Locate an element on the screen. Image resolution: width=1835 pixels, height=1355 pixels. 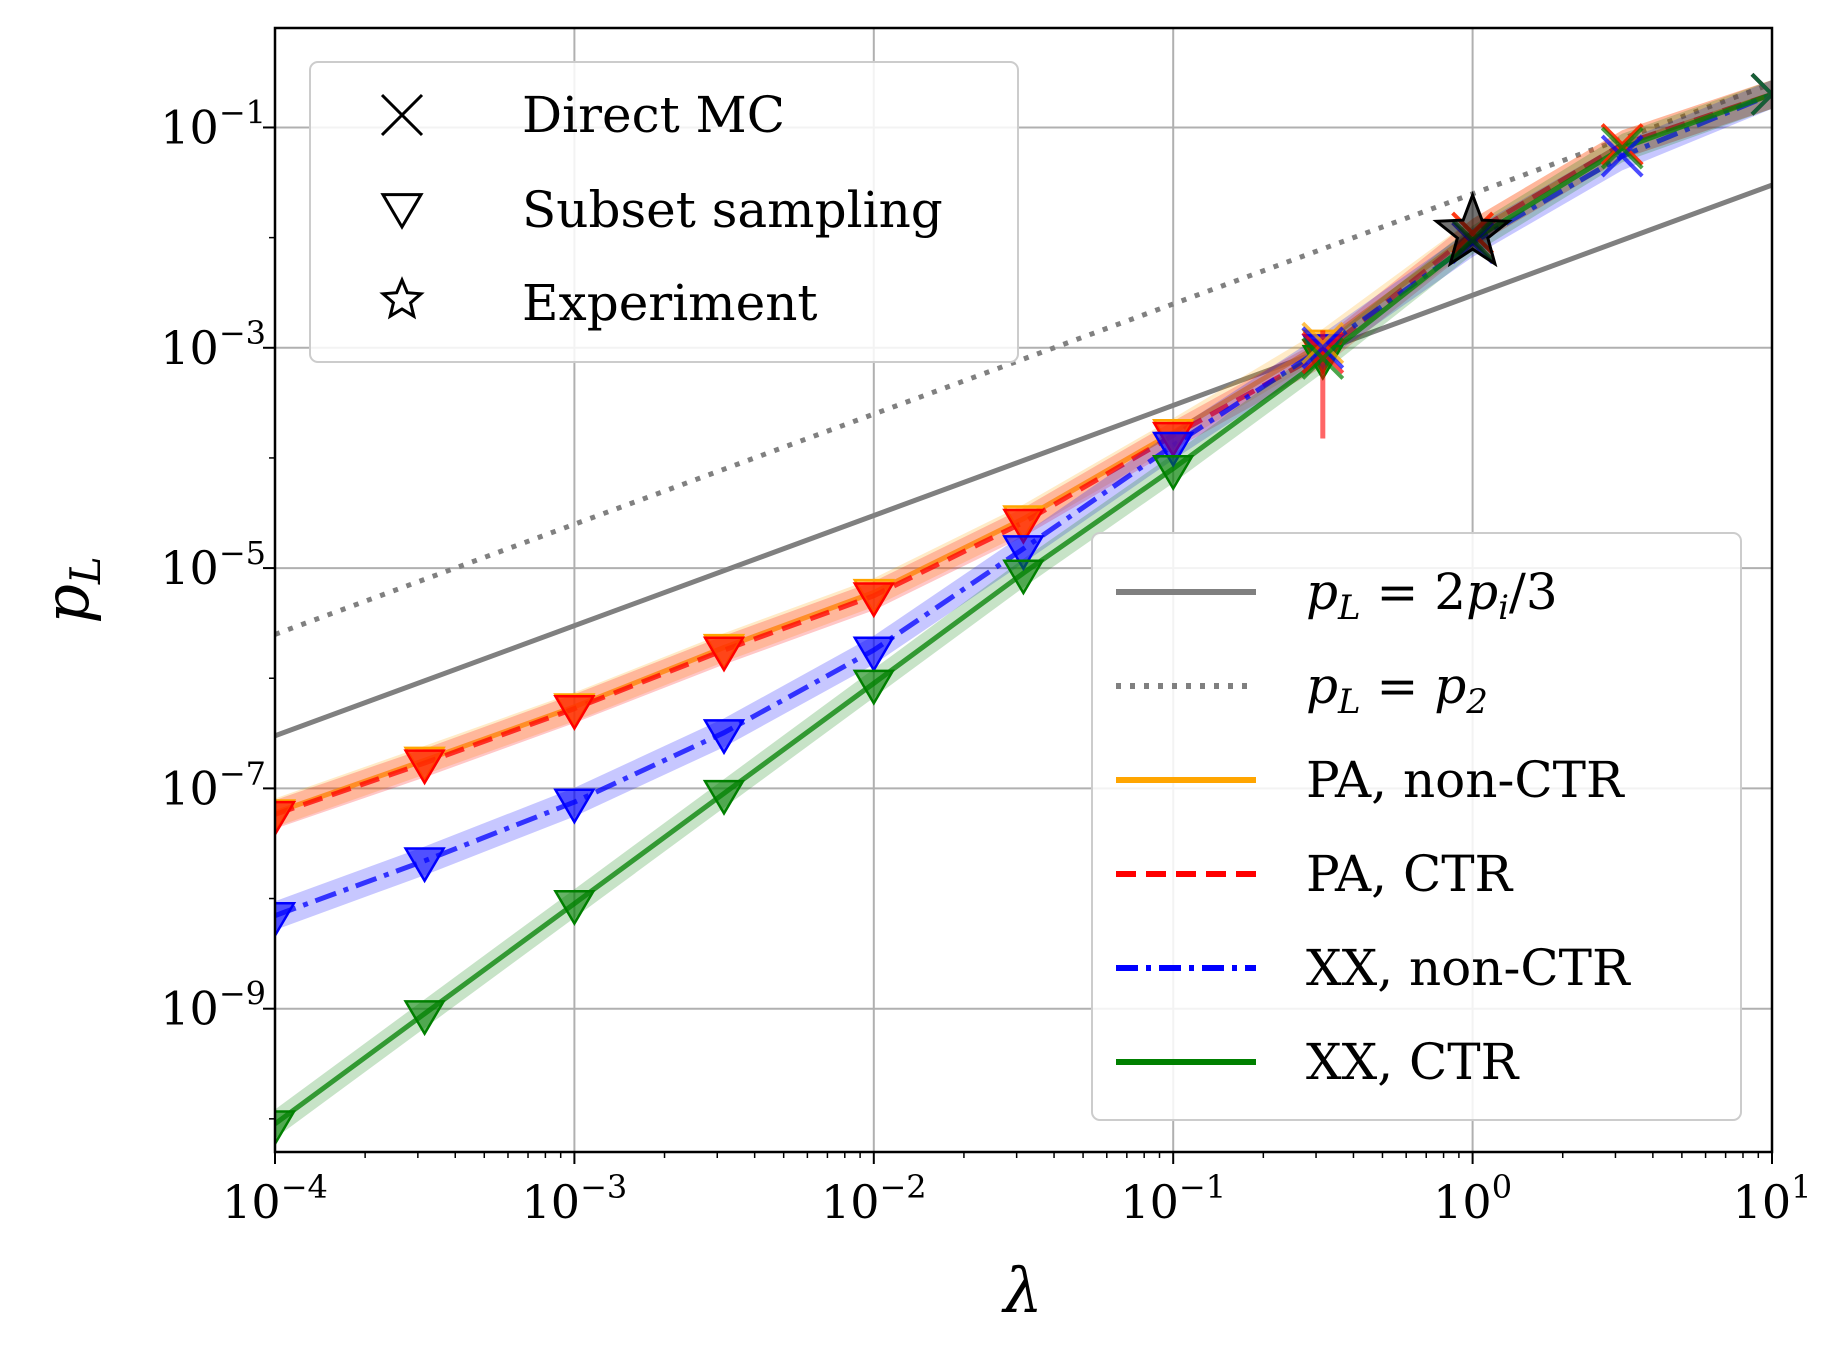
y-tick-label-1: 10⁻⁷ is located at coordinates (213, 784).